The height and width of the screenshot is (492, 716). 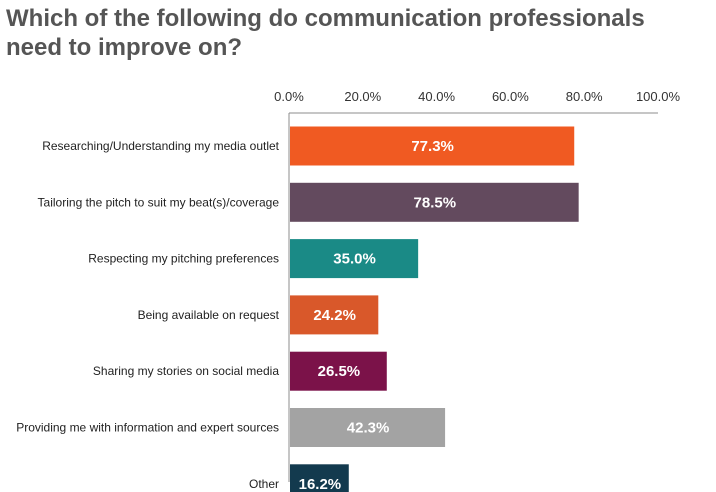 I want to click on data-label: 35.0%, so click(x=354, y=259).